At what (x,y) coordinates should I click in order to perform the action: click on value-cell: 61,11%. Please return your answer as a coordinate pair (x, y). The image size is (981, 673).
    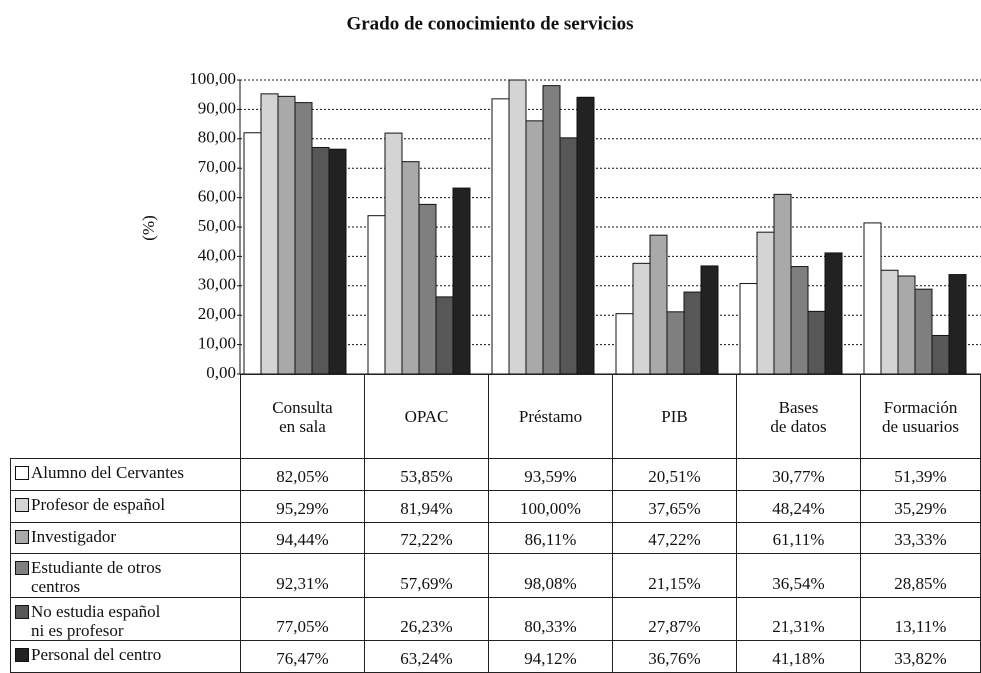
    Looking at the image, I should click on (798, 538).